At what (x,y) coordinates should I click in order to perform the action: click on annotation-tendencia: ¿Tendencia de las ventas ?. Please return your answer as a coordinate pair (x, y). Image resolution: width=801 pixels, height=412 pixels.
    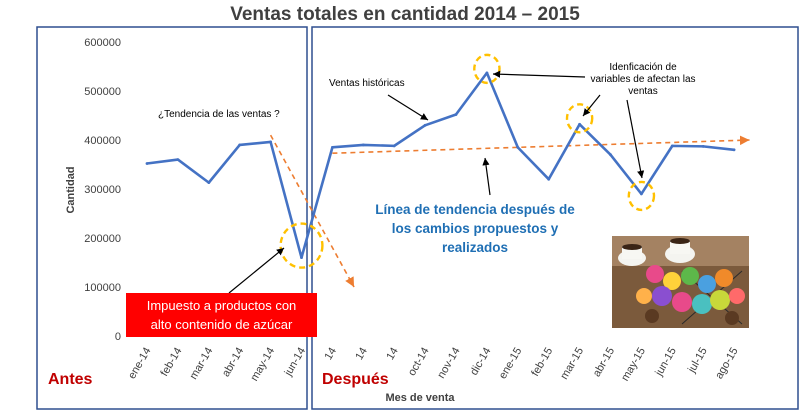
    Looking at the image, I should click on (219, 114).